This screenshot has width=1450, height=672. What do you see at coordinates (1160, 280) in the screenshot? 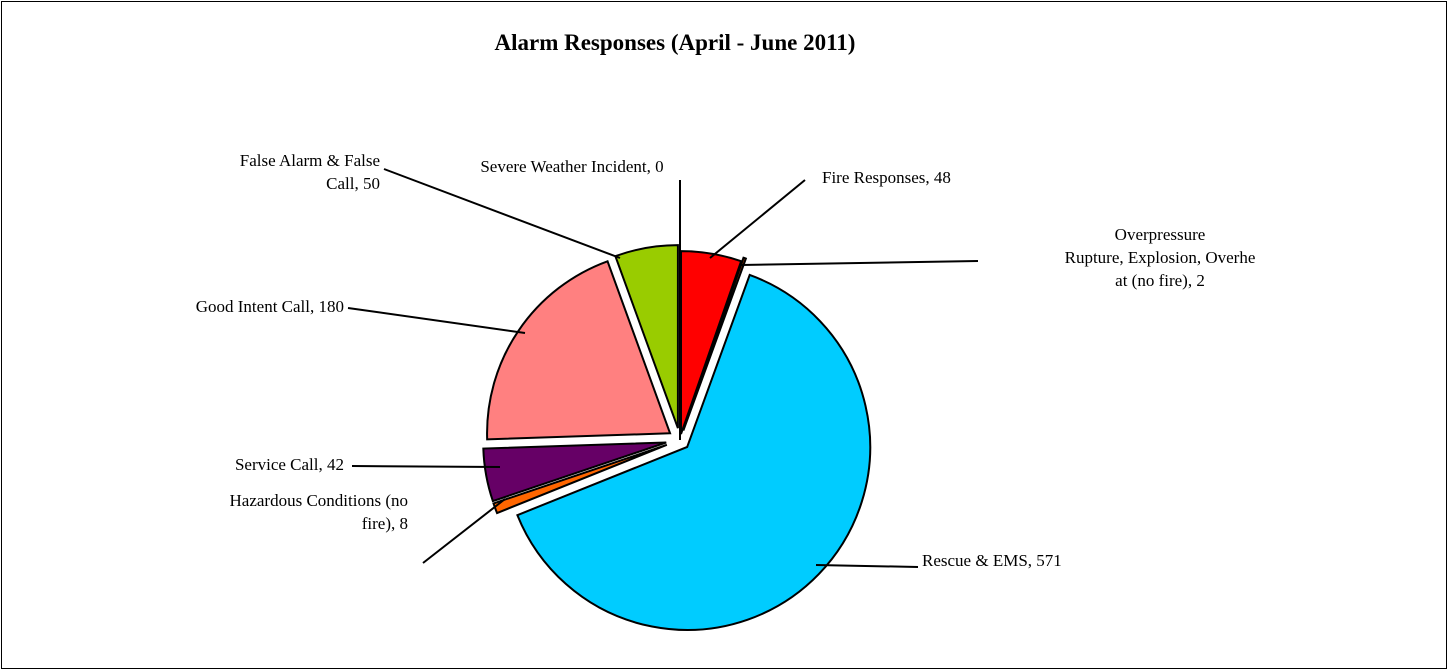
I see `data-label-line: at (no fire), 2` at bounding box center [1160, 280].